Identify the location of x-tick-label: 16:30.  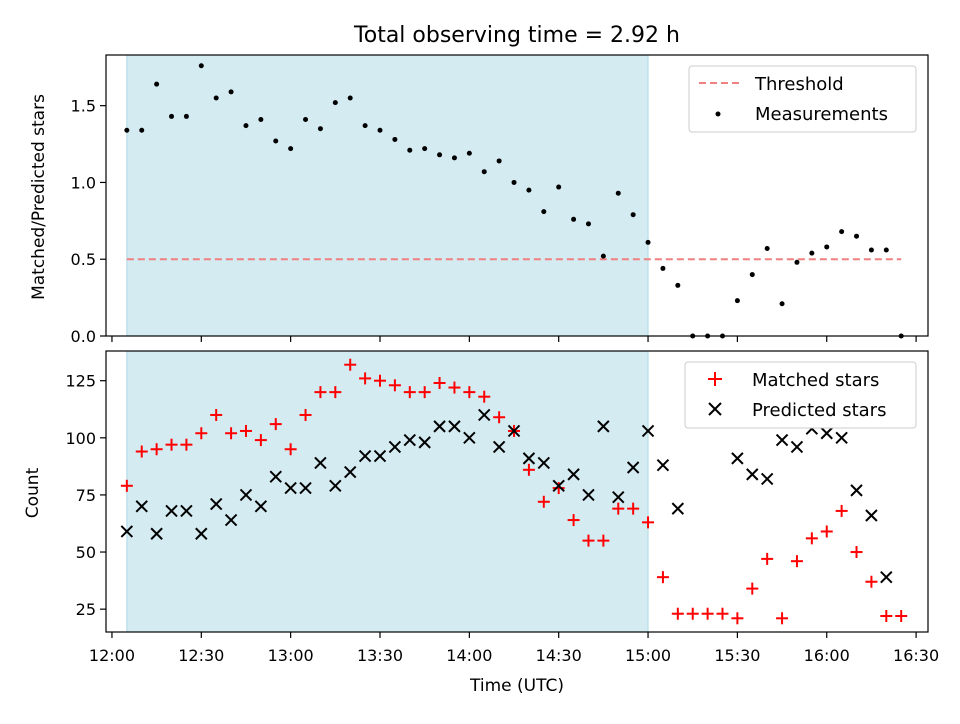
(916, 655).